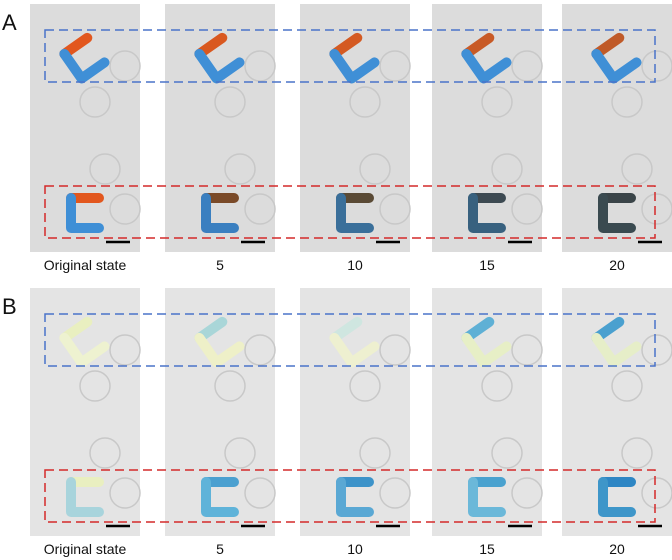 This screenshot has width=672, height=560. Describe the element at coordinates (9, 306) in the screenshot. I see `panel-label: B` at that location.